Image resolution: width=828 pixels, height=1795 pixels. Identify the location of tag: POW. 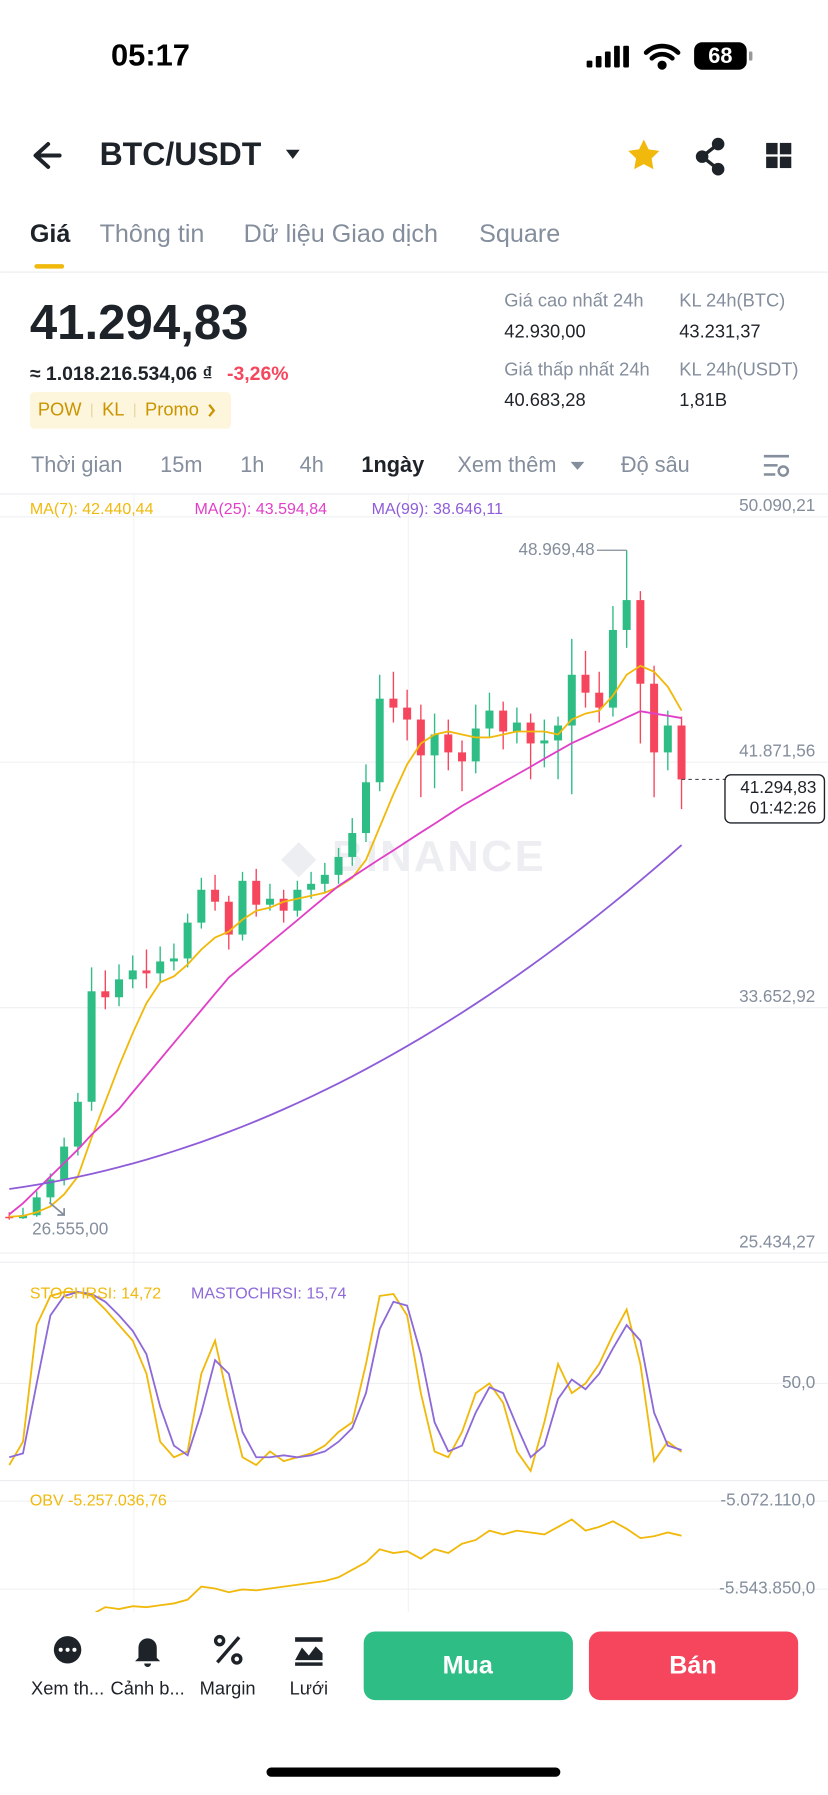
(60, 408).